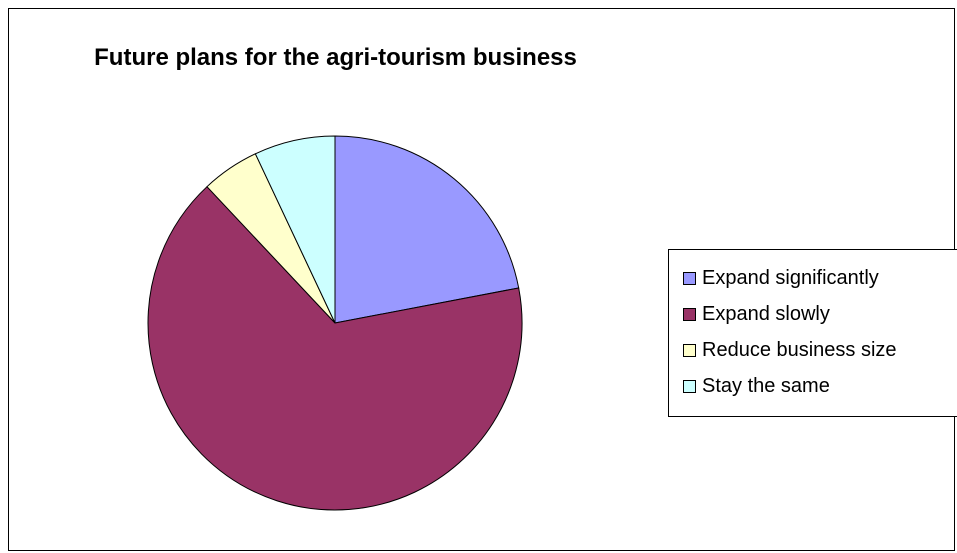  I want to click on pie-slice-stay-the-same, so click(295, 229).